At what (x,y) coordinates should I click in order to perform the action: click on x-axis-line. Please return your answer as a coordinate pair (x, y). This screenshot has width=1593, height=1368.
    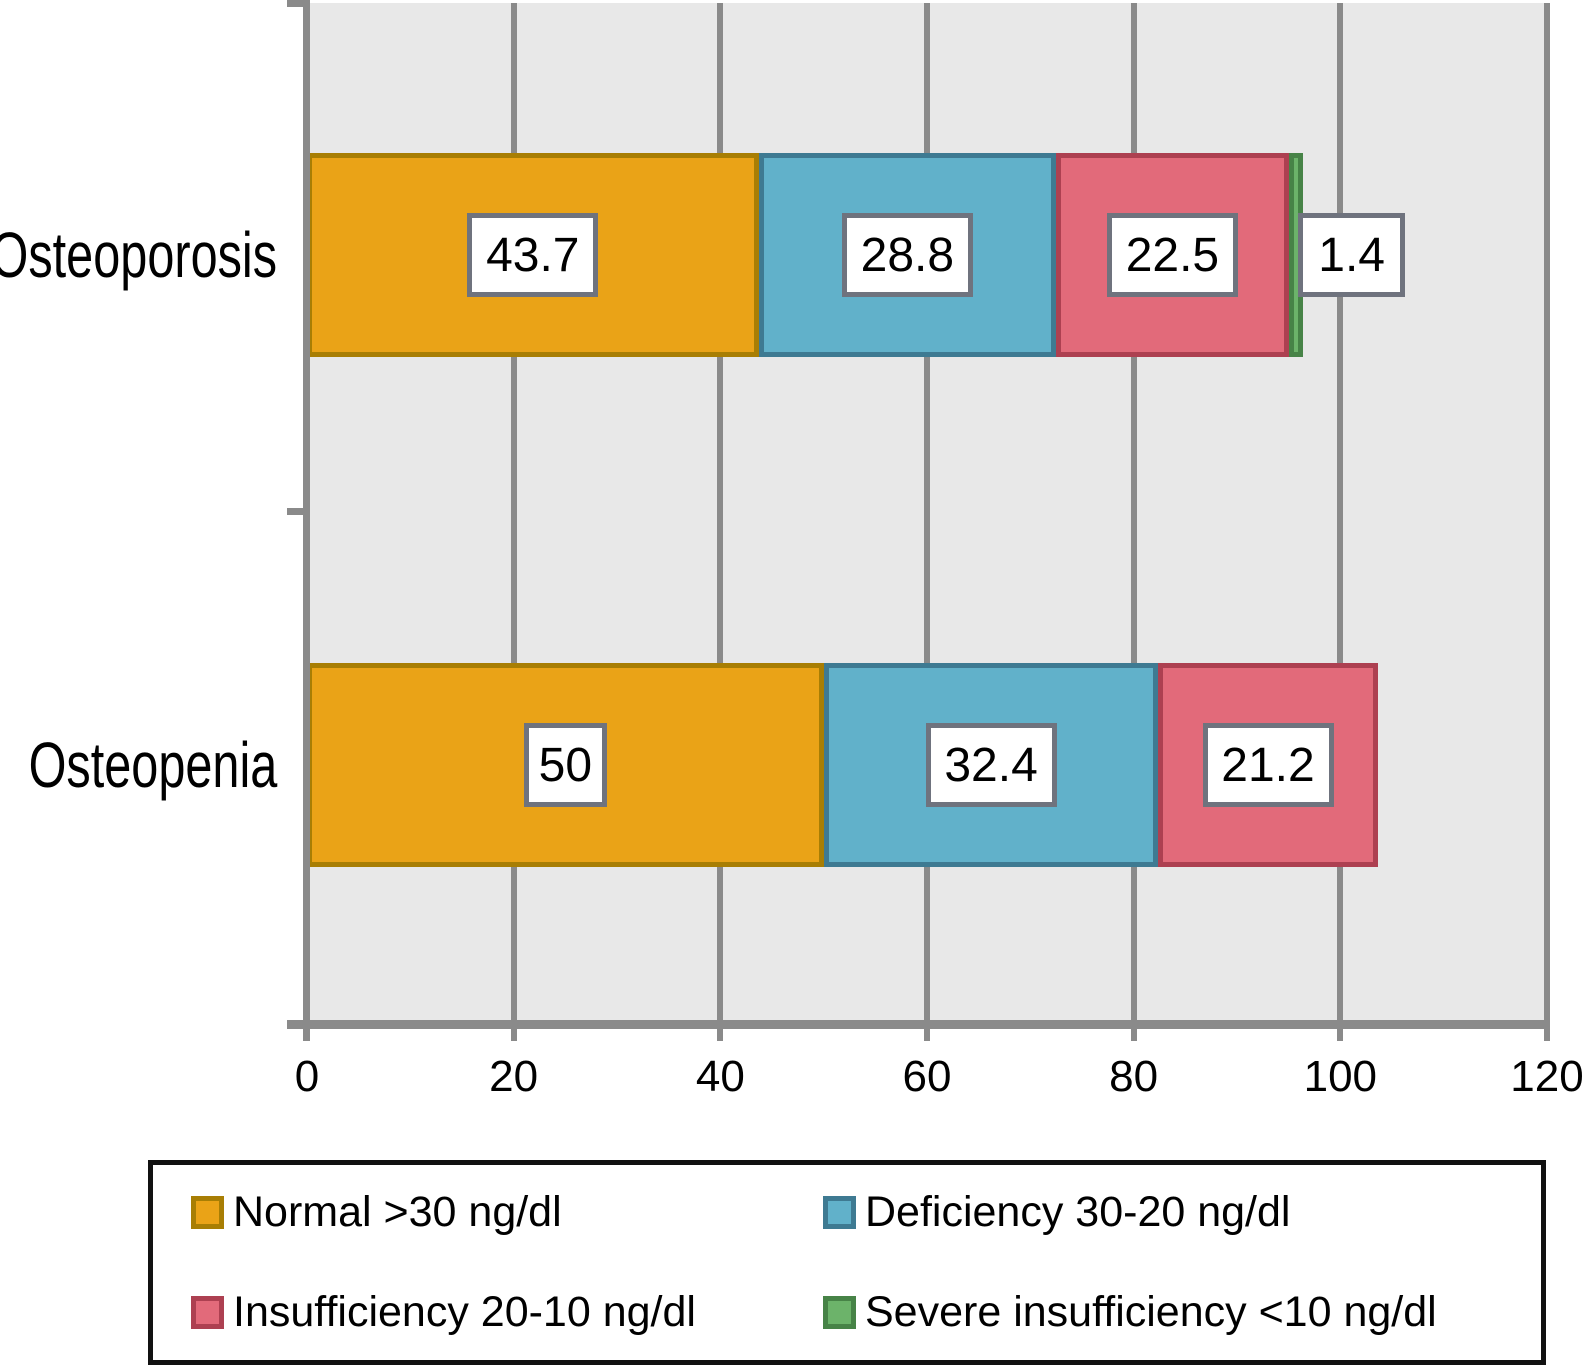
    Looking at the image, I should click on (917, 1024).